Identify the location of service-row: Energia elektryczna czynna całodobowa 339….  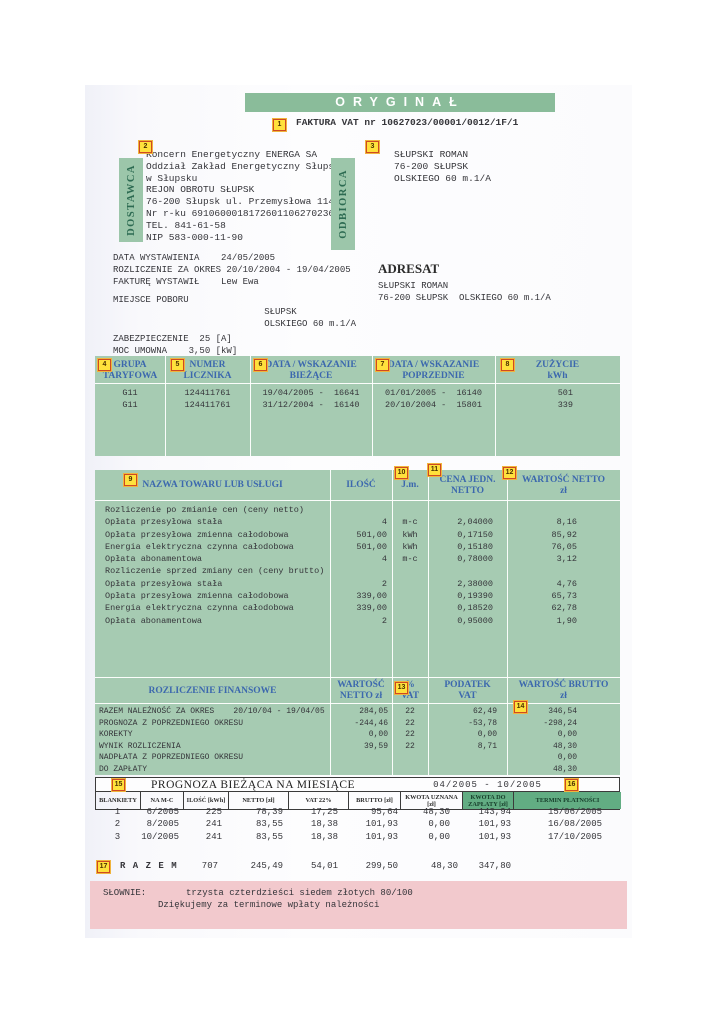
(357, 608).